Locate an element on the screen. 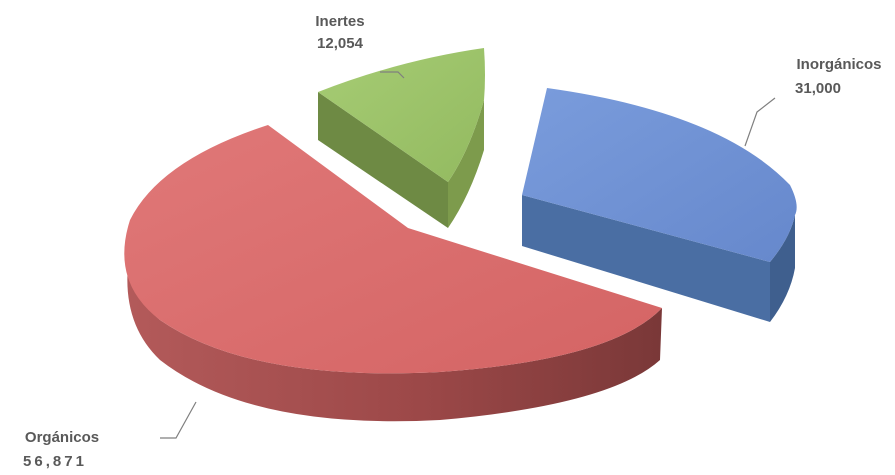  label-inorganicos: Inorgánicos is located at coordinates (838, 64).